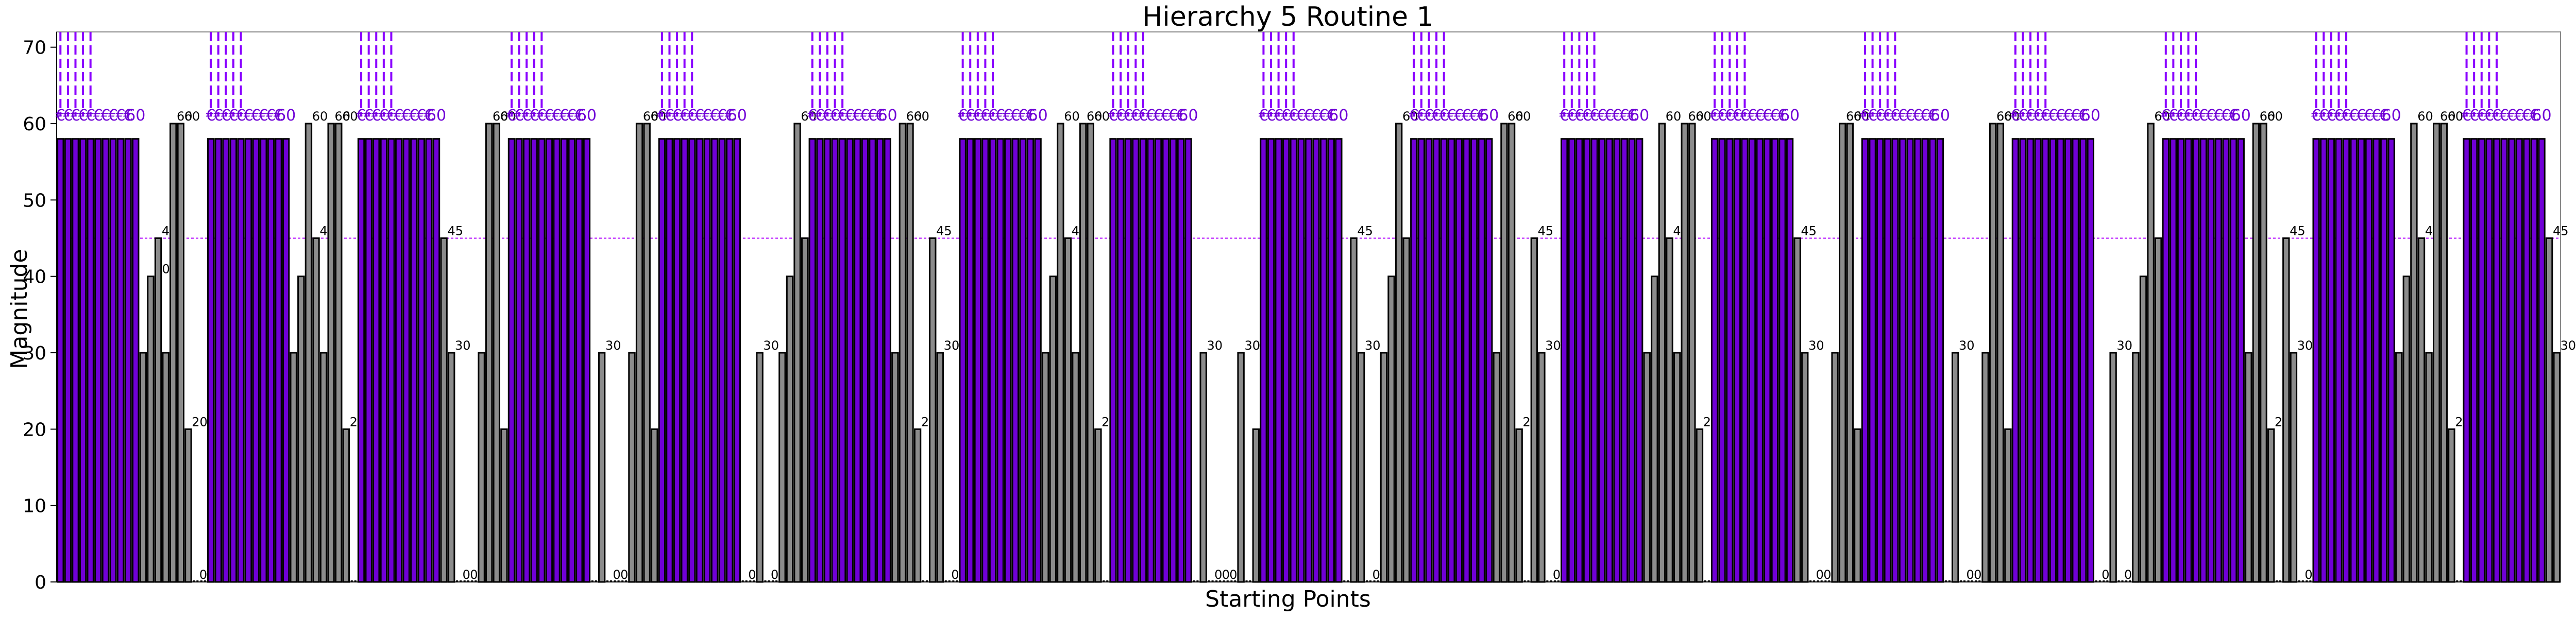 The height and width of the screenshot is (618, 2576). What do you see at coordinates (1809, 231) in the screenshot?
I see `data-label: 45` at bounding box center [1809, 231].